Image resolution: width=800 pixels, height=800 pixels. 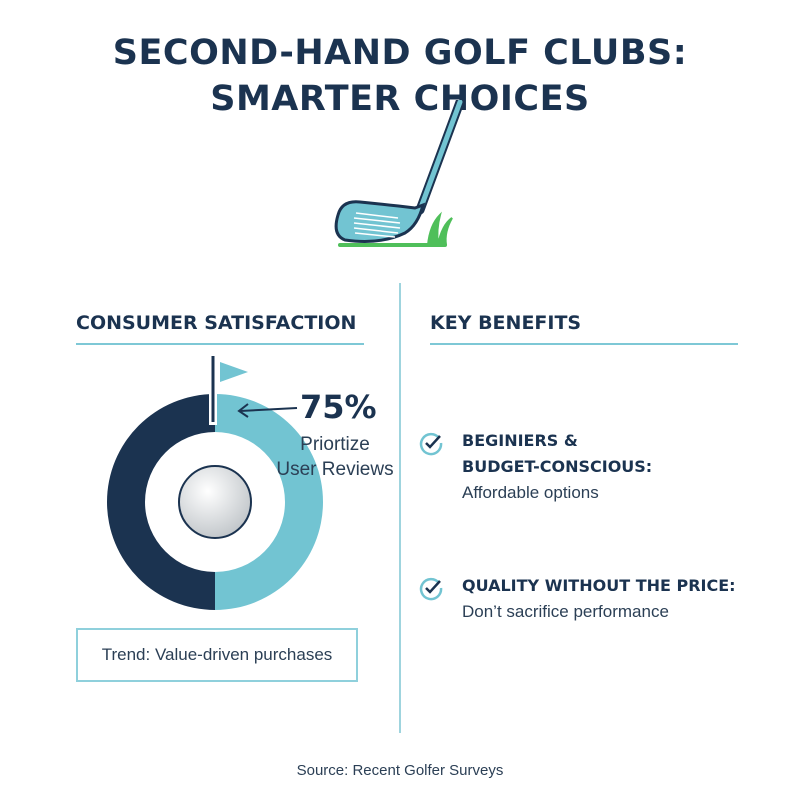 What do you see at coordinates (217, 655) in the screenshot?
I see `trend-box: Trend: Value-driven purchases` at bounding box center [217, 655].